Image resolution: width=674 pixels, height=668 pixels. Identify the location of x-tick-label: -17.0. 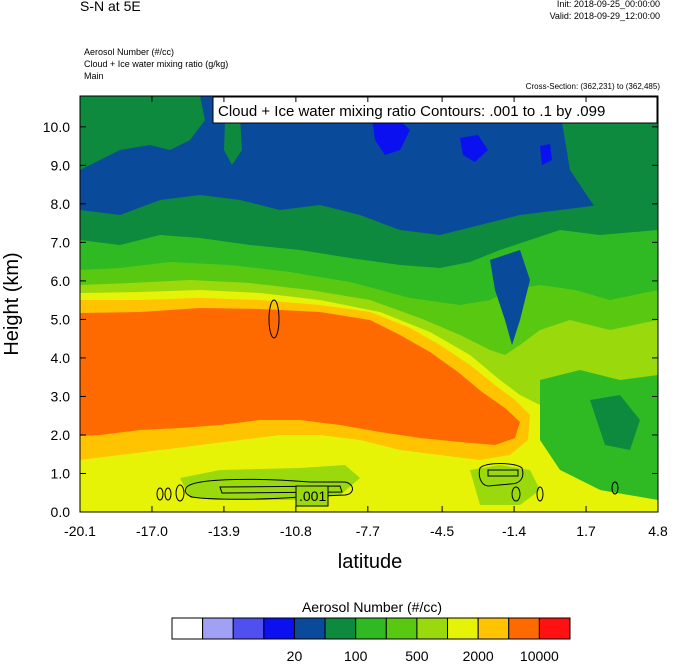
(152, 531).